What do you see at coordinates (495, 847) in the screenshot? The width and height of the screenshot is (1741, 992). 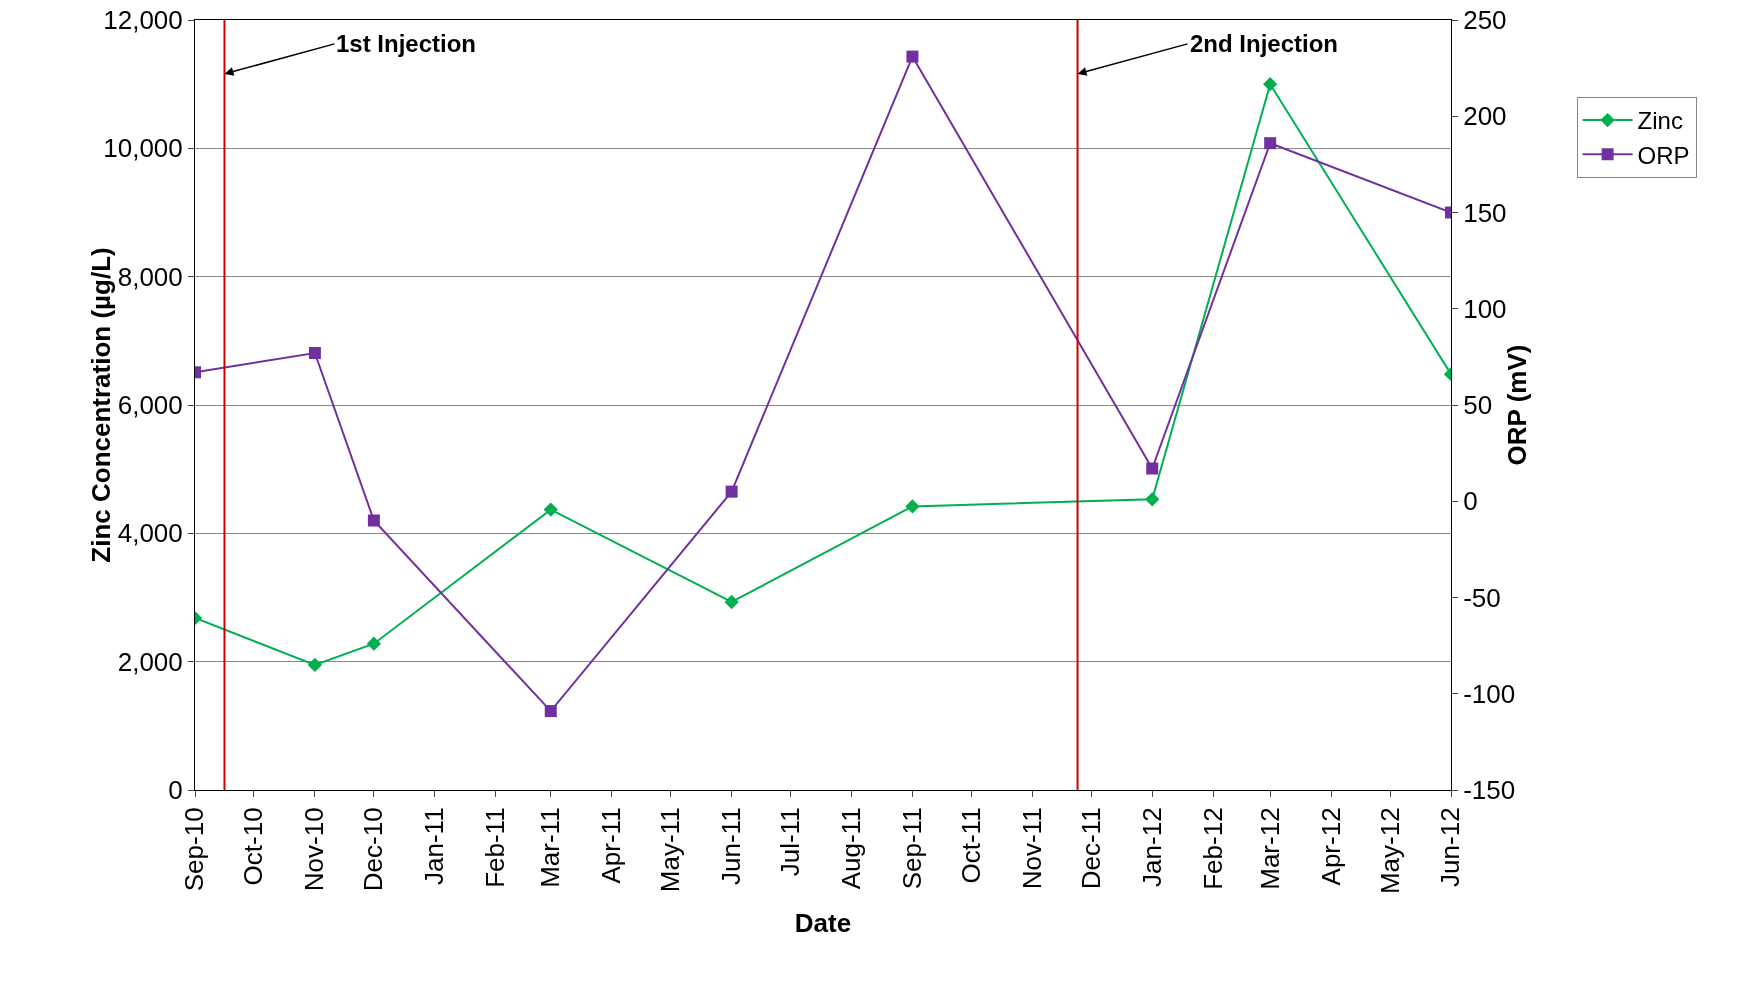 I see `x-tick-label: Feb-11` at bounding box center [495, 847].